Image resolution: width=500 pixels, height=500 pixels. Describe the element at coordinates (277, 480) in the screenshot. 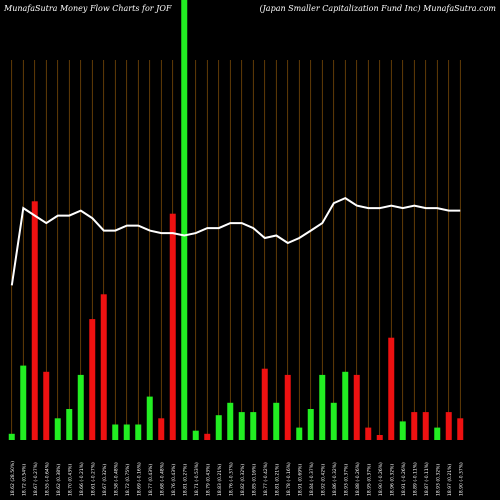

I see `x-tick-label: 18.81 (0.21%)` at that location.